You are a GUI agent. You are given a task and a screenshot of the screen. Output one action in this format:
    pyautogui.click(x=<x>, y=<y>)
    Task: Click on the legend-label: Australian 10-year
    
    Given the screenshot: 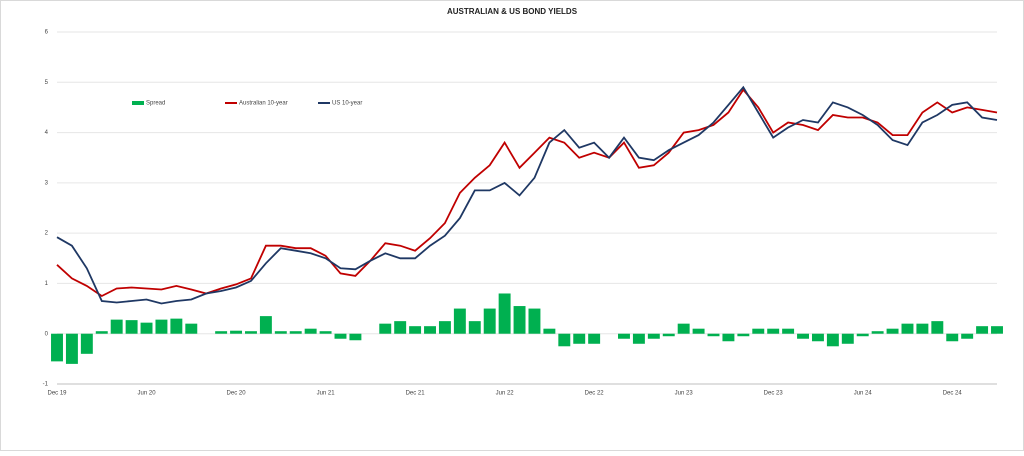 What is the action you would take?
    pyautogui.click(x=263, y=104)
    